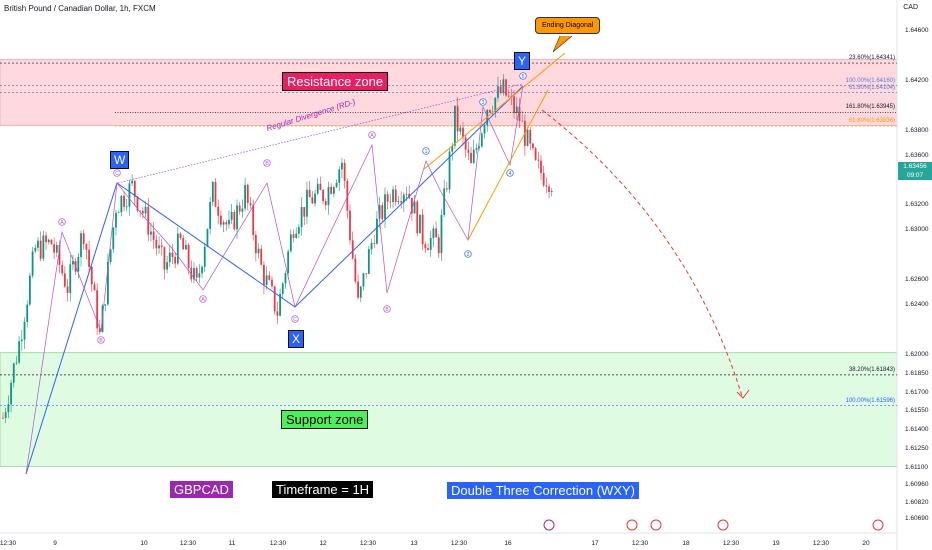  Describe the element at coordinates (494, 111) in the screenshot. I see `diagonal-upper` at that location.